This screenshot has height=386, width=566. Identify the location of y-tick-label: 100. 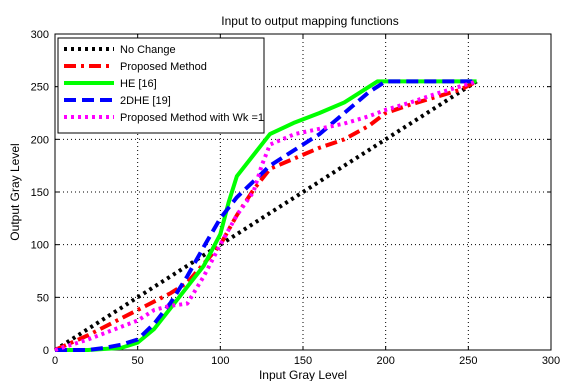
(40, 246).